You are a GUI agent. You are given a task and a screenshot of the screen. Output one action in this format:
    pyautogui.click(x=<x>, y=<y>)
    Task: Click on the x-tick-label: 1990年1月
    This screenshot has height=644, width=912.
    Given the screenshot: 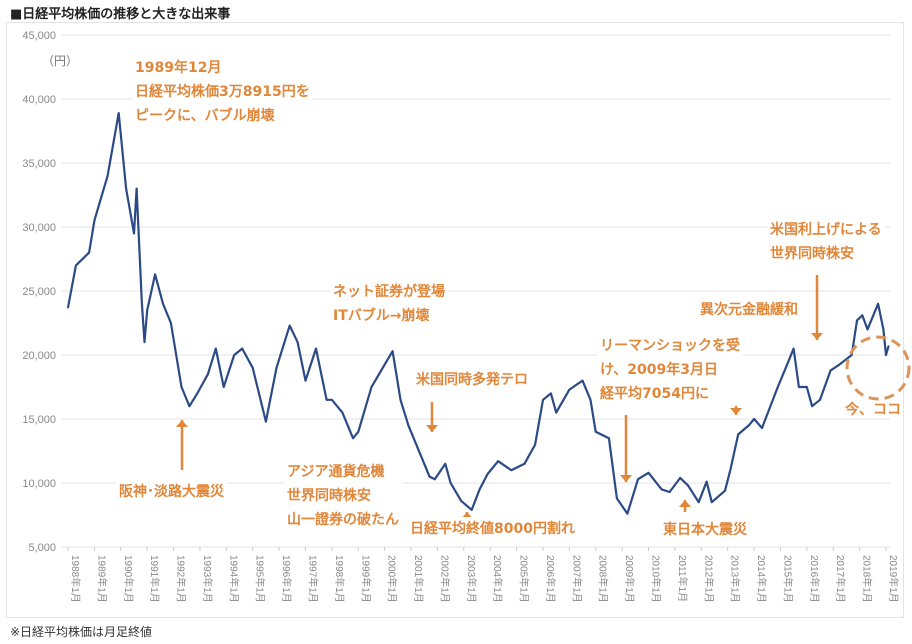 What is the action you would take?
    pyautogui.click(x=128, y=579)
    